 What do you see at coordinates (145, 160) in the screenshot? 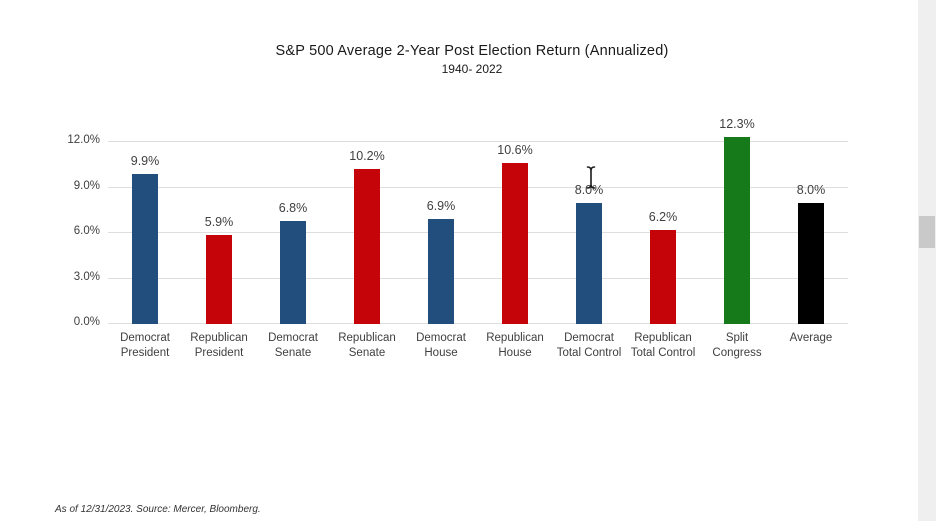
I see `bar-value-label: 9.9%` at bounding box center [145, 160].